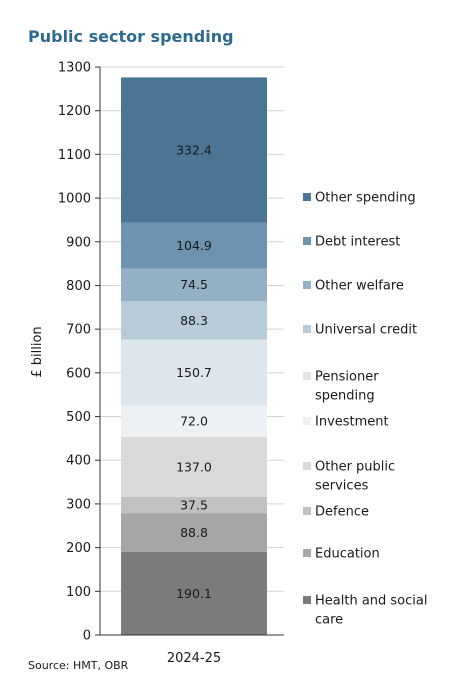 Image resolution: width=465 pixels, height=700 pixels. I want to click on legend-label: spending, so click(345, 396).